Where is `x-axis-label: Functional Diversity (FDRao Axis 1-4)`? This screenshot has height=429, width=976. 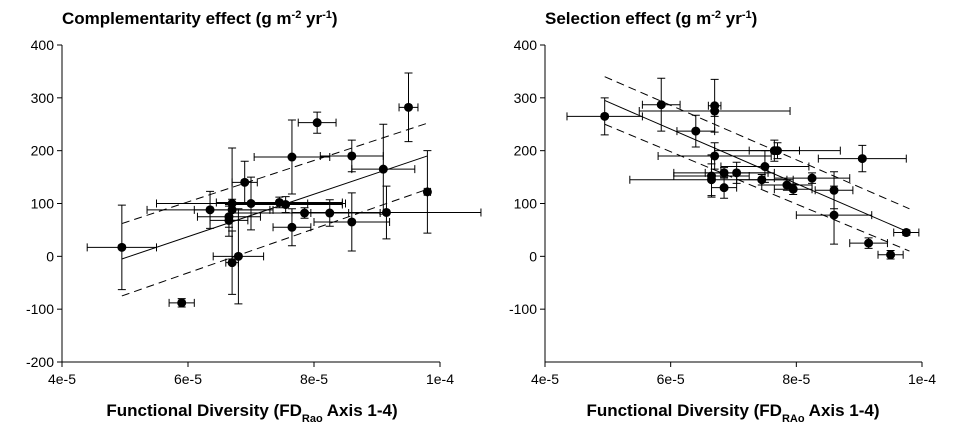
x-axis-label: Functional Diversity (FDRao Axis 1-4) is located at coordinates (251, 413).